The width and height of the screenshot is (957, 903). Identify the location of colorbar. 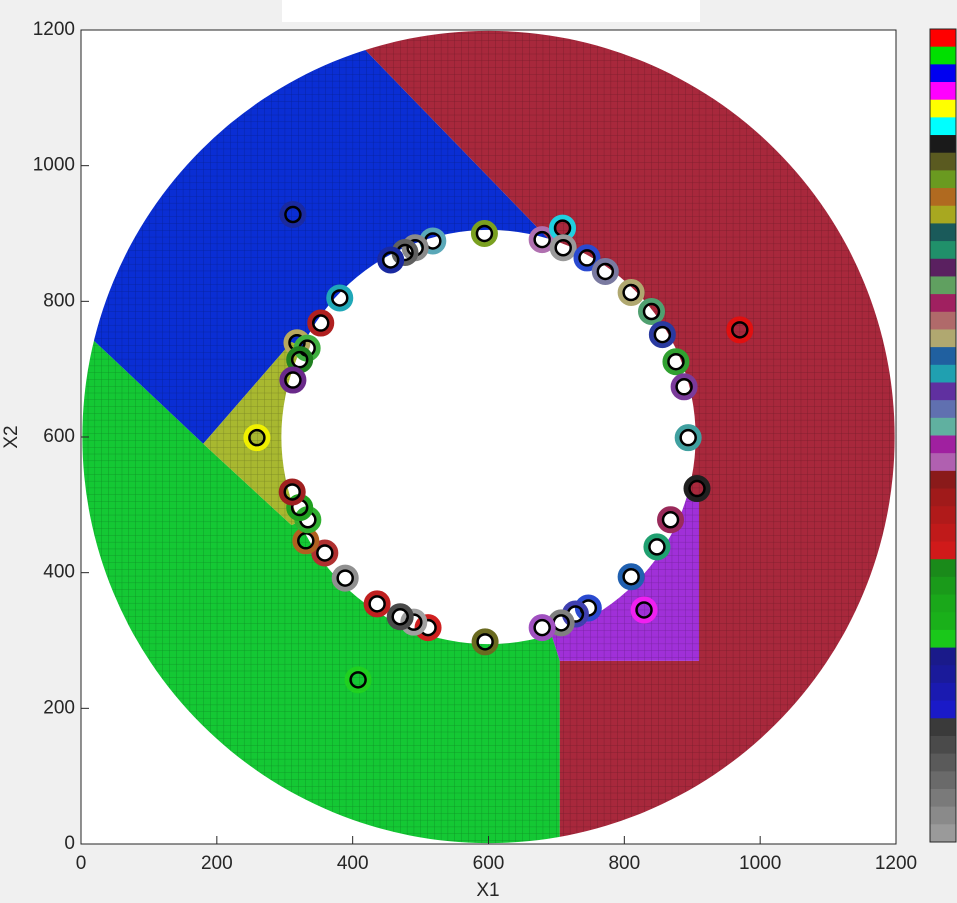
(943, 435).